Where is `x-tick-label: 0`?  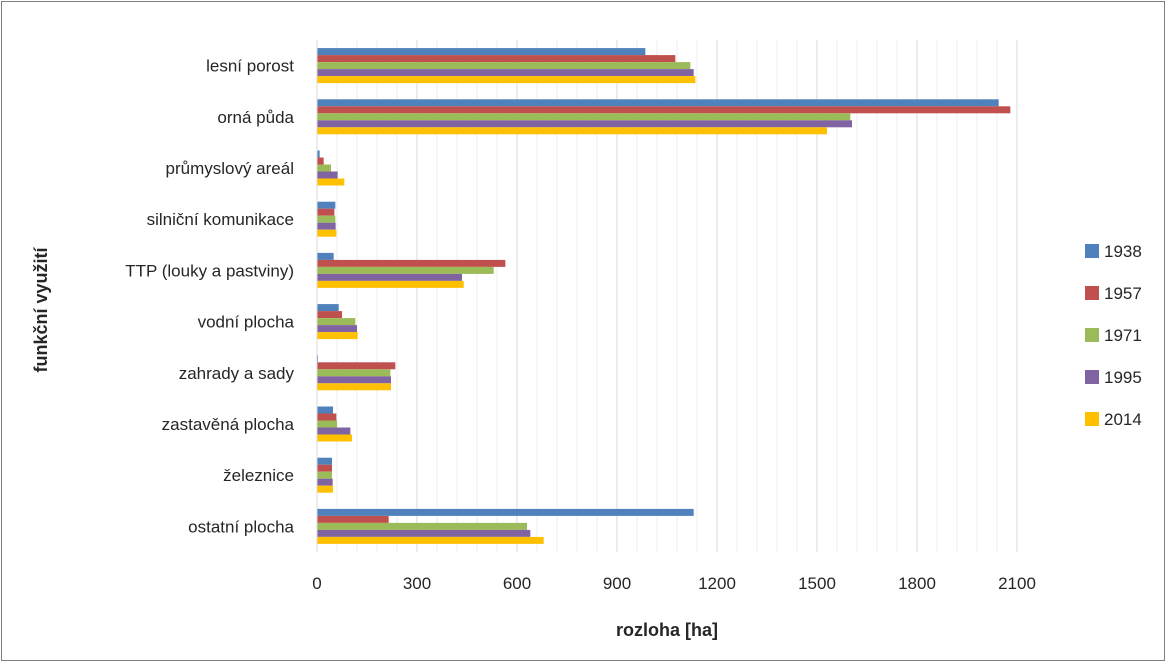 x-tick-label: 0 is located at coordinates (316, 583).